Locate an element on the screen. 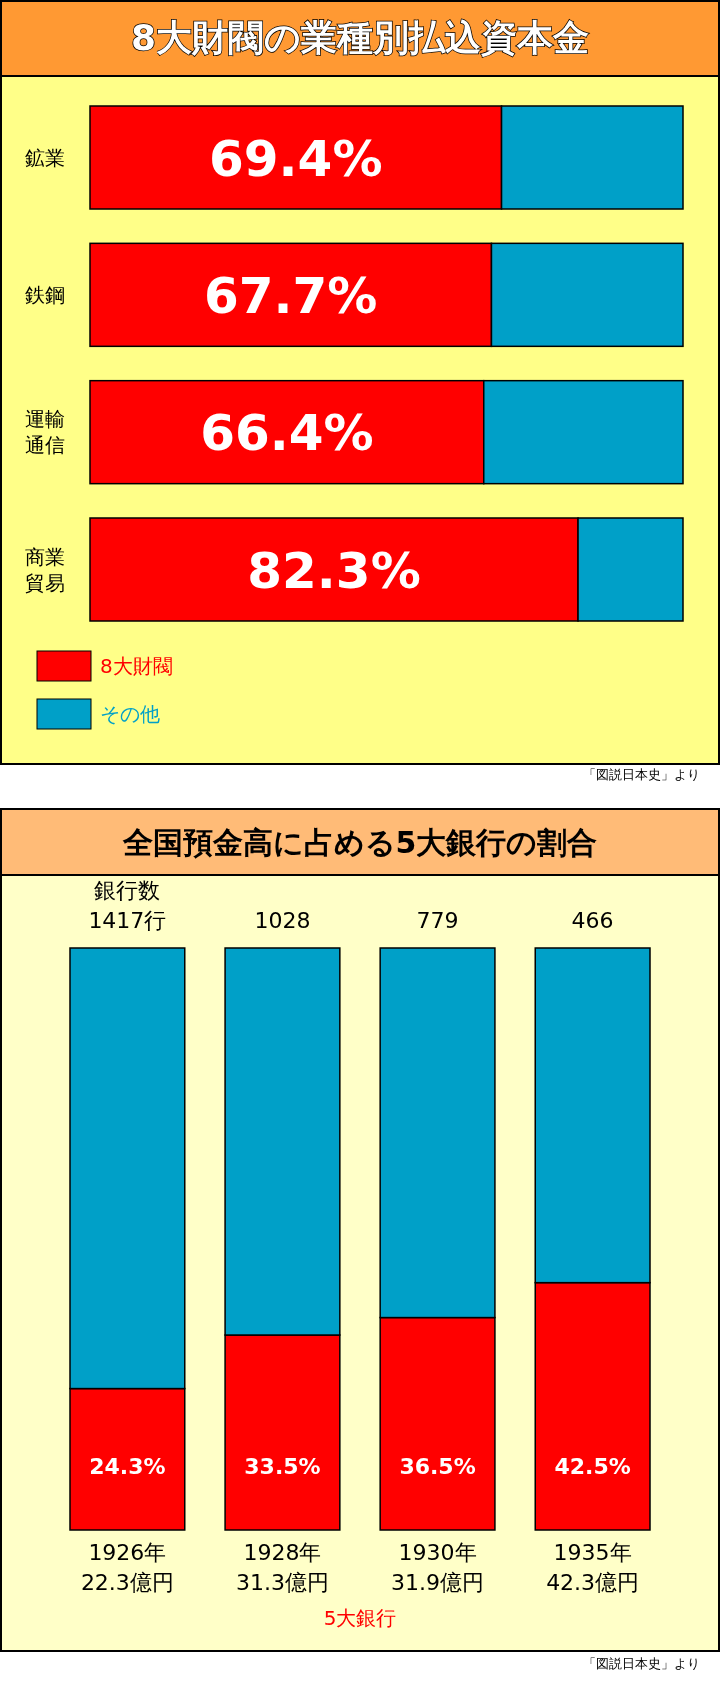 The height and width of the screenshot is (1681, 720). data-label: 33.5% is located at coordinates (282, 1466).